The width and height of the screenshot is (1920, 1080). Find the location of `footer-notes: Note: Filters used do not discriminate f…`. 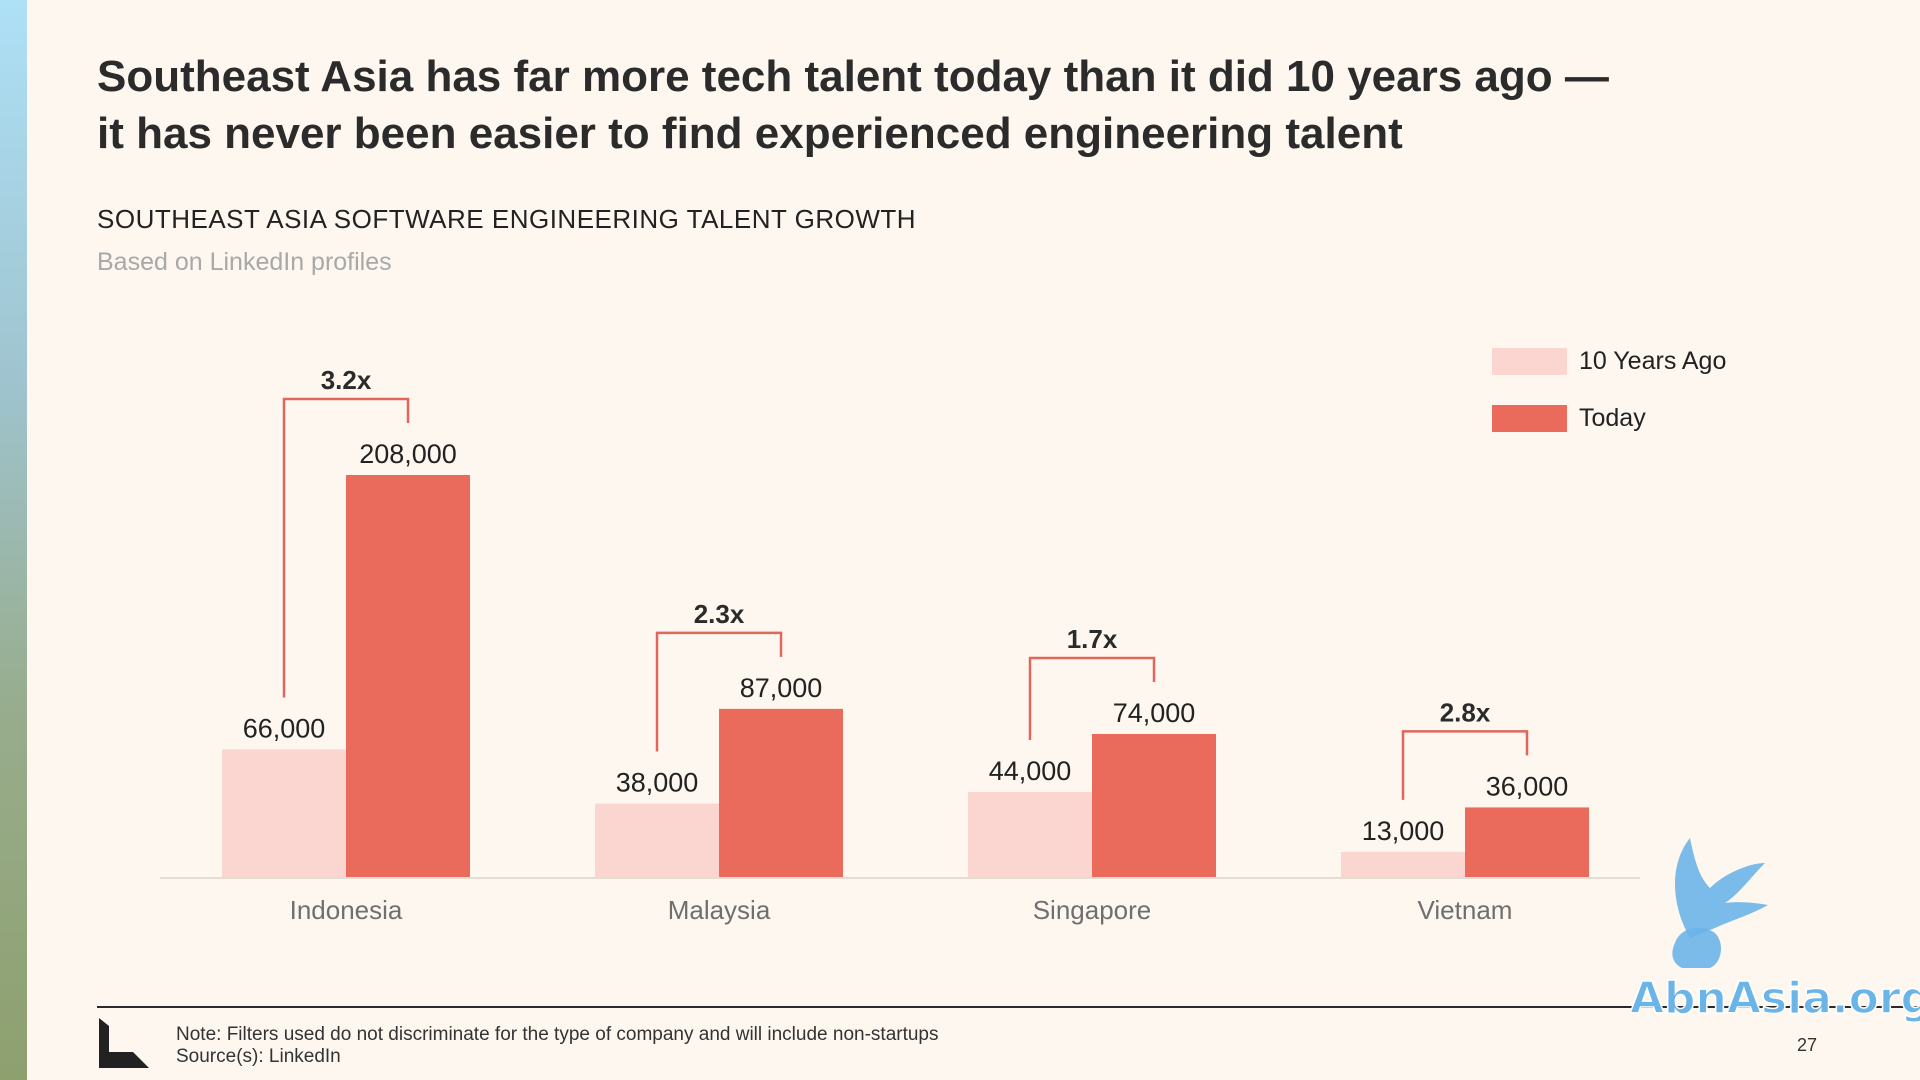

footer-notes: Note: Filters used do not discriminate f… is located at coordinates (557, 1046).